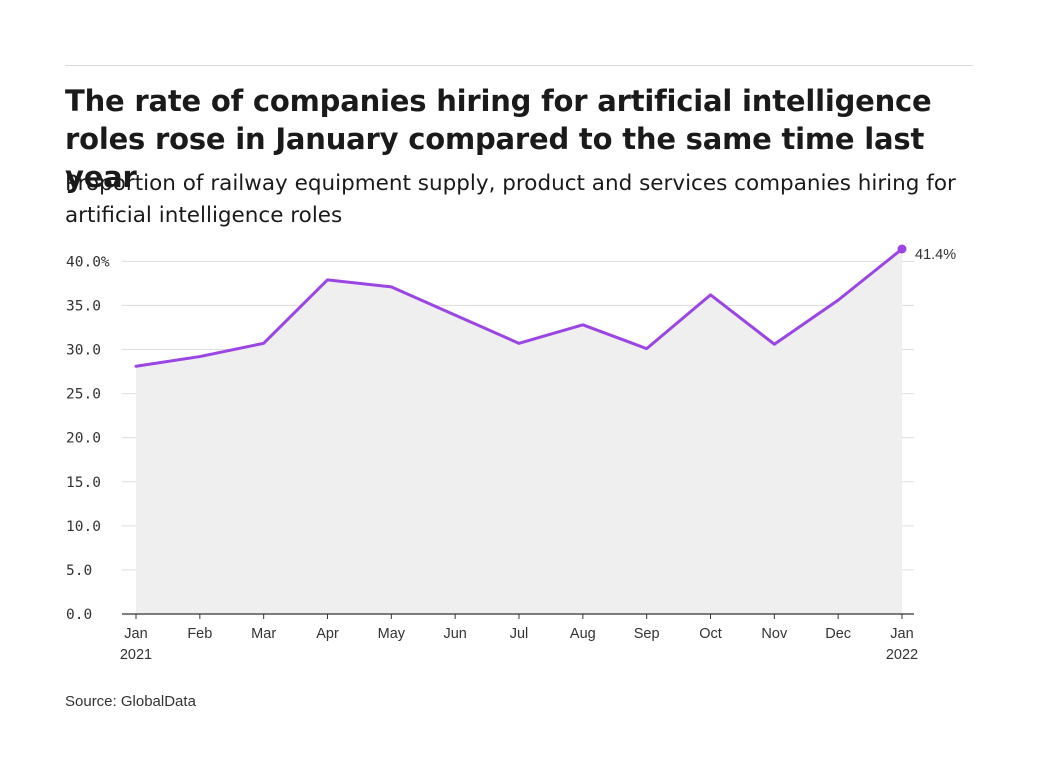 The image size is (1038, 778). I want to click on y-tick-label: 35.0, so click(83, 306).